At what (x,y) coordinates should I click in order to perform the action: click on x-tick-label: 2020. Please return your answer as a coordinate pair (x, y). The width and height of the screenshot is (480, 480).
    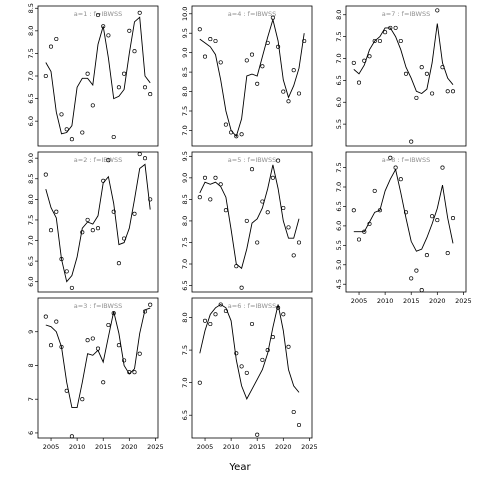
    Looking at the image, I should click on (283, 447).